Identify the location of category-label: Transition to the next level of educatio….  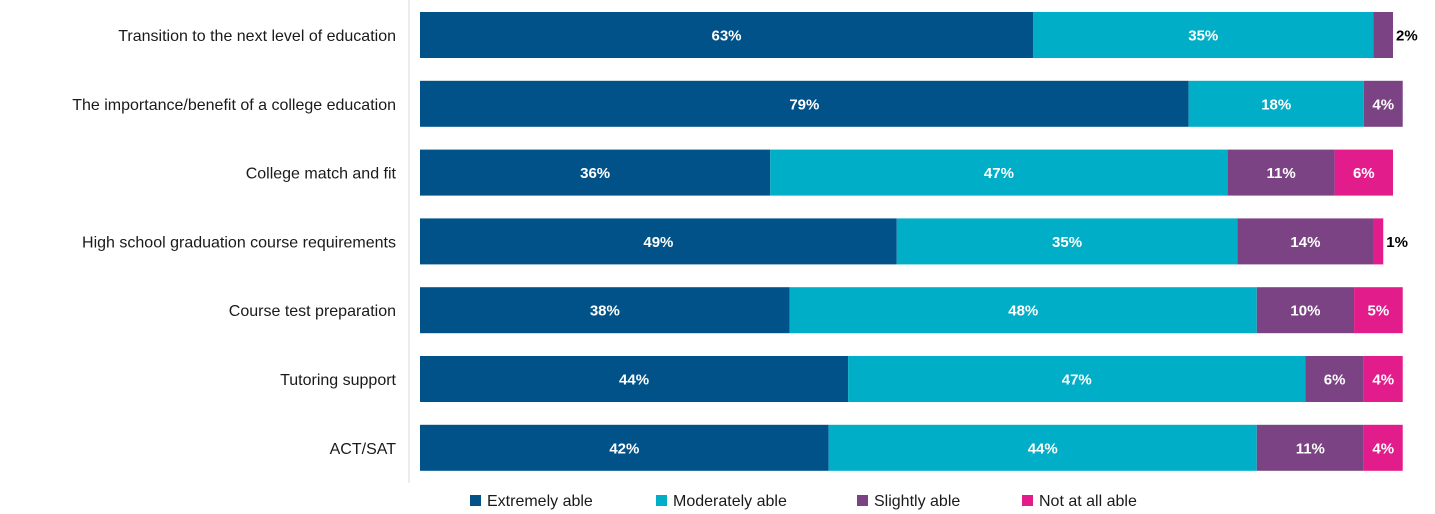
(257, 36).